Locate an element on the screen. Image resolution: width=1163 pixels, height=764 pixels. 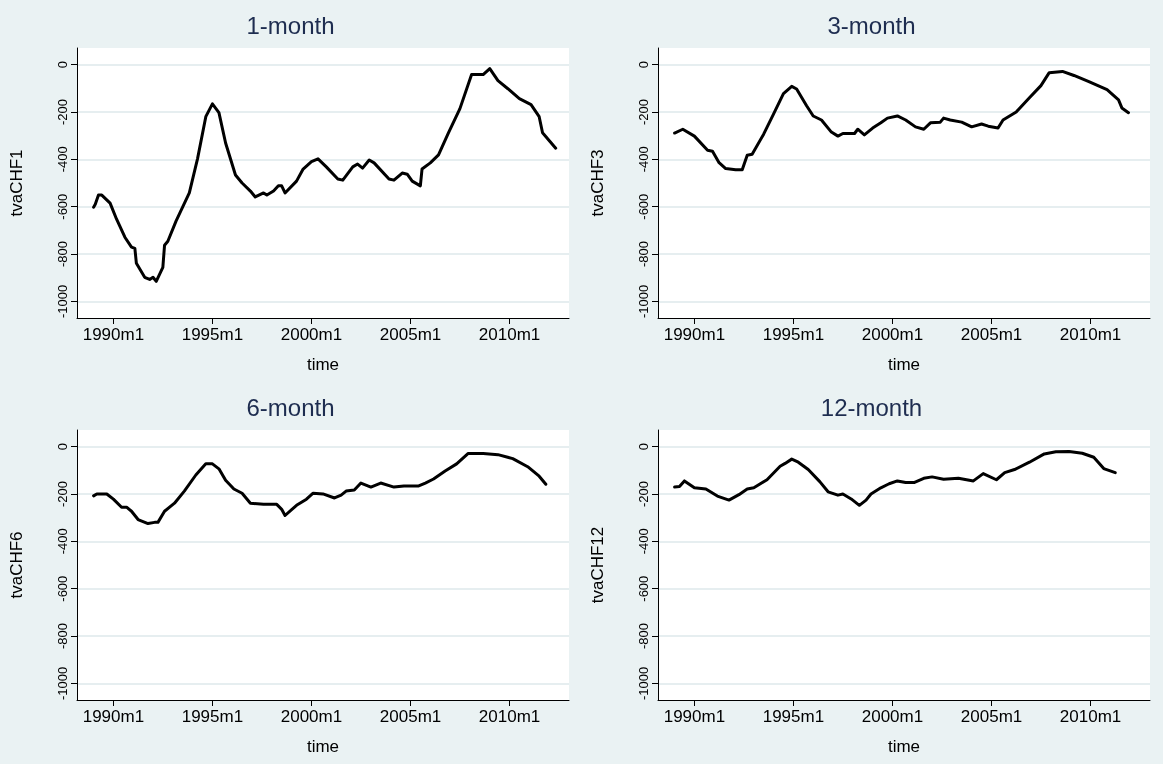
y-axis-title: tvaCHF12 is located at coordinates (597, 565).